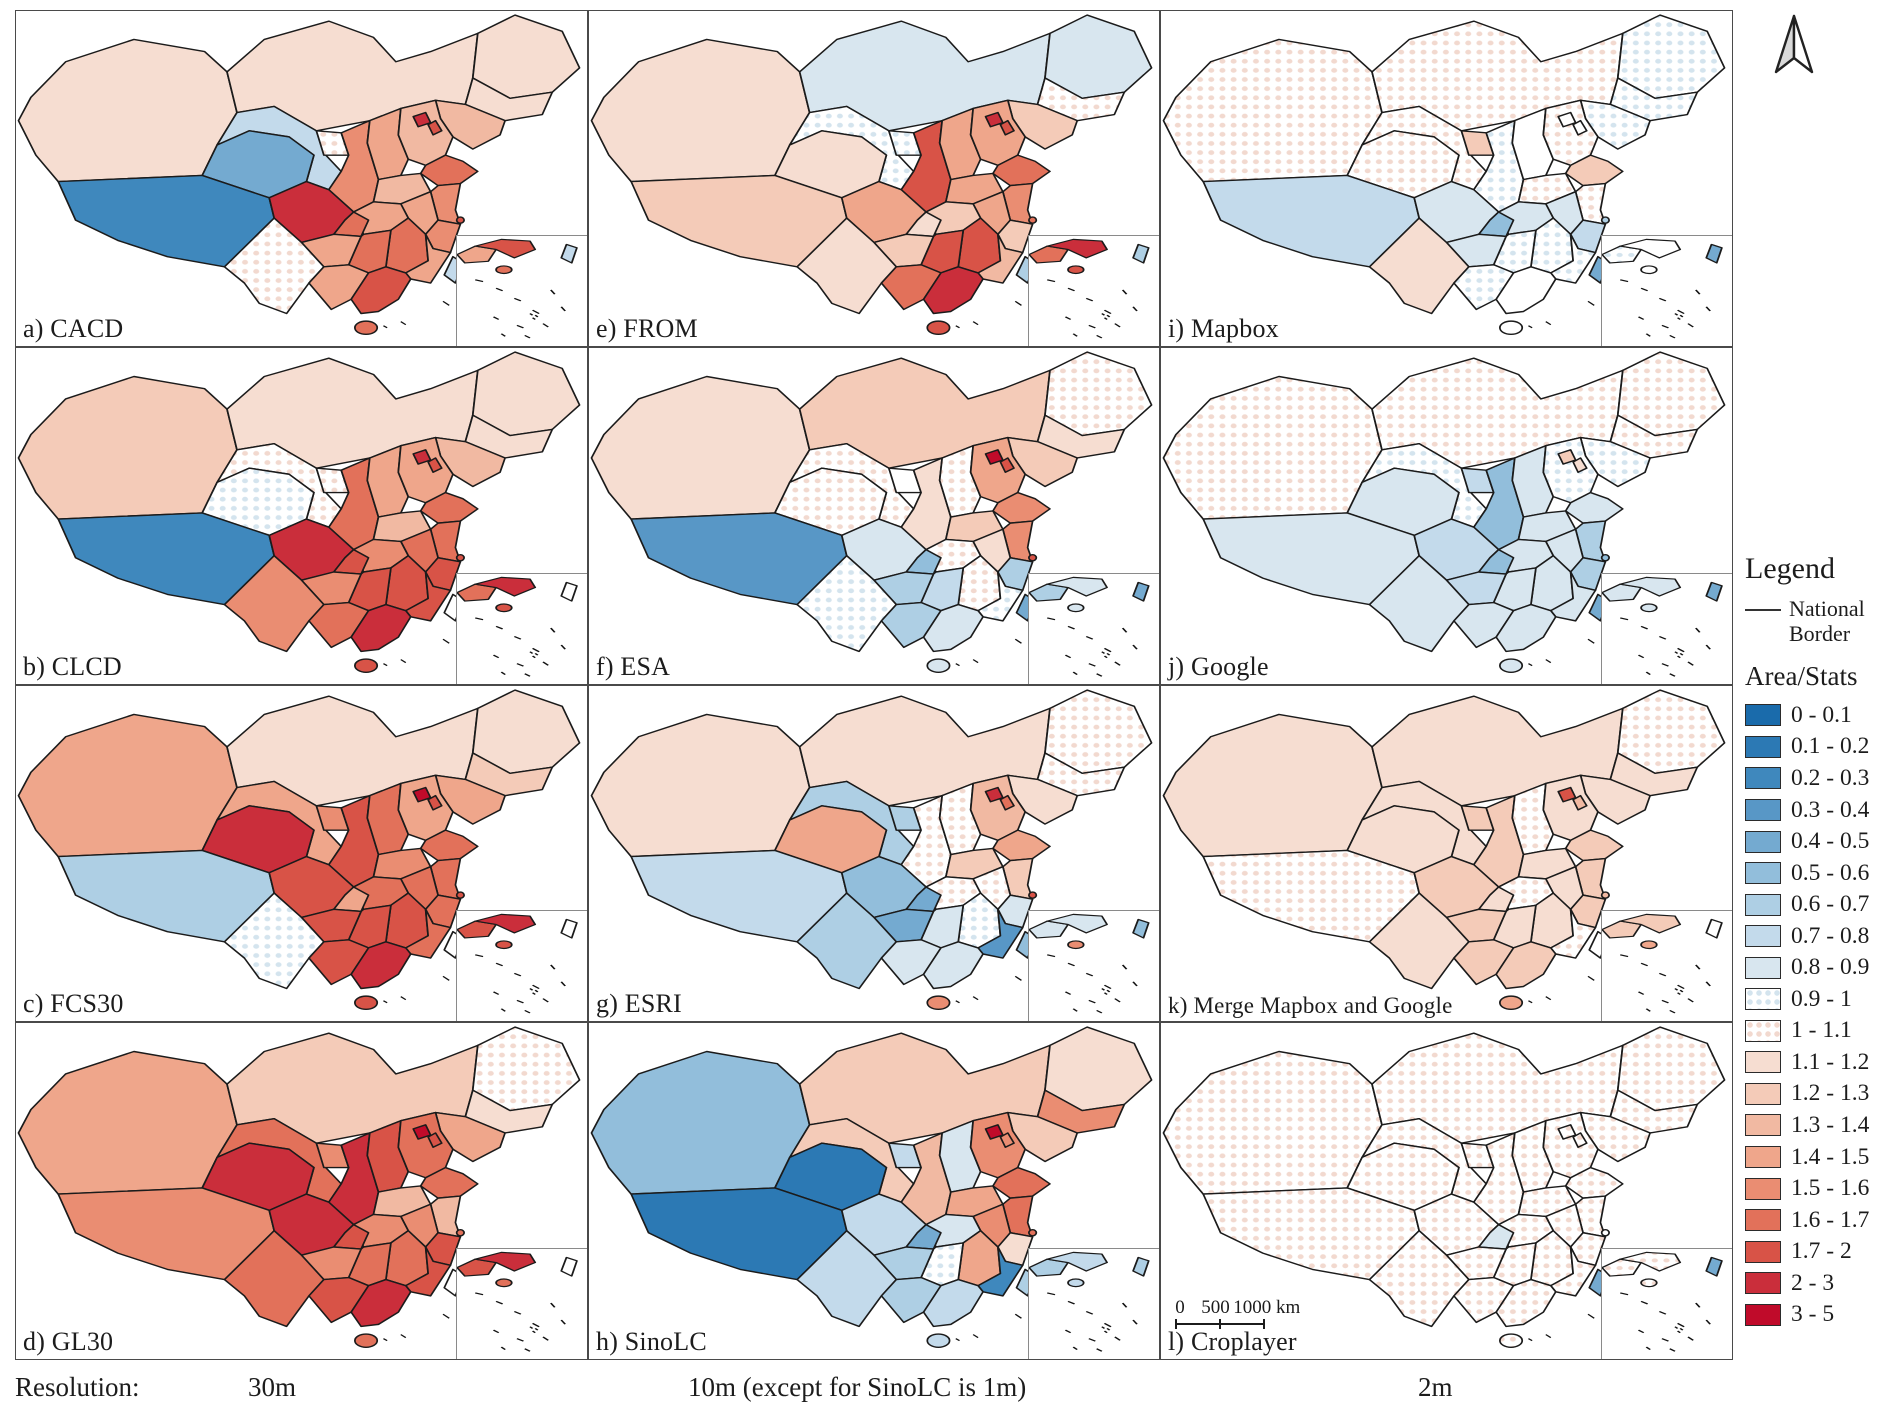  Describe the element at coordinates (68, 1341) in the screenshot. I see `panel-label: d) GL30` at that location.